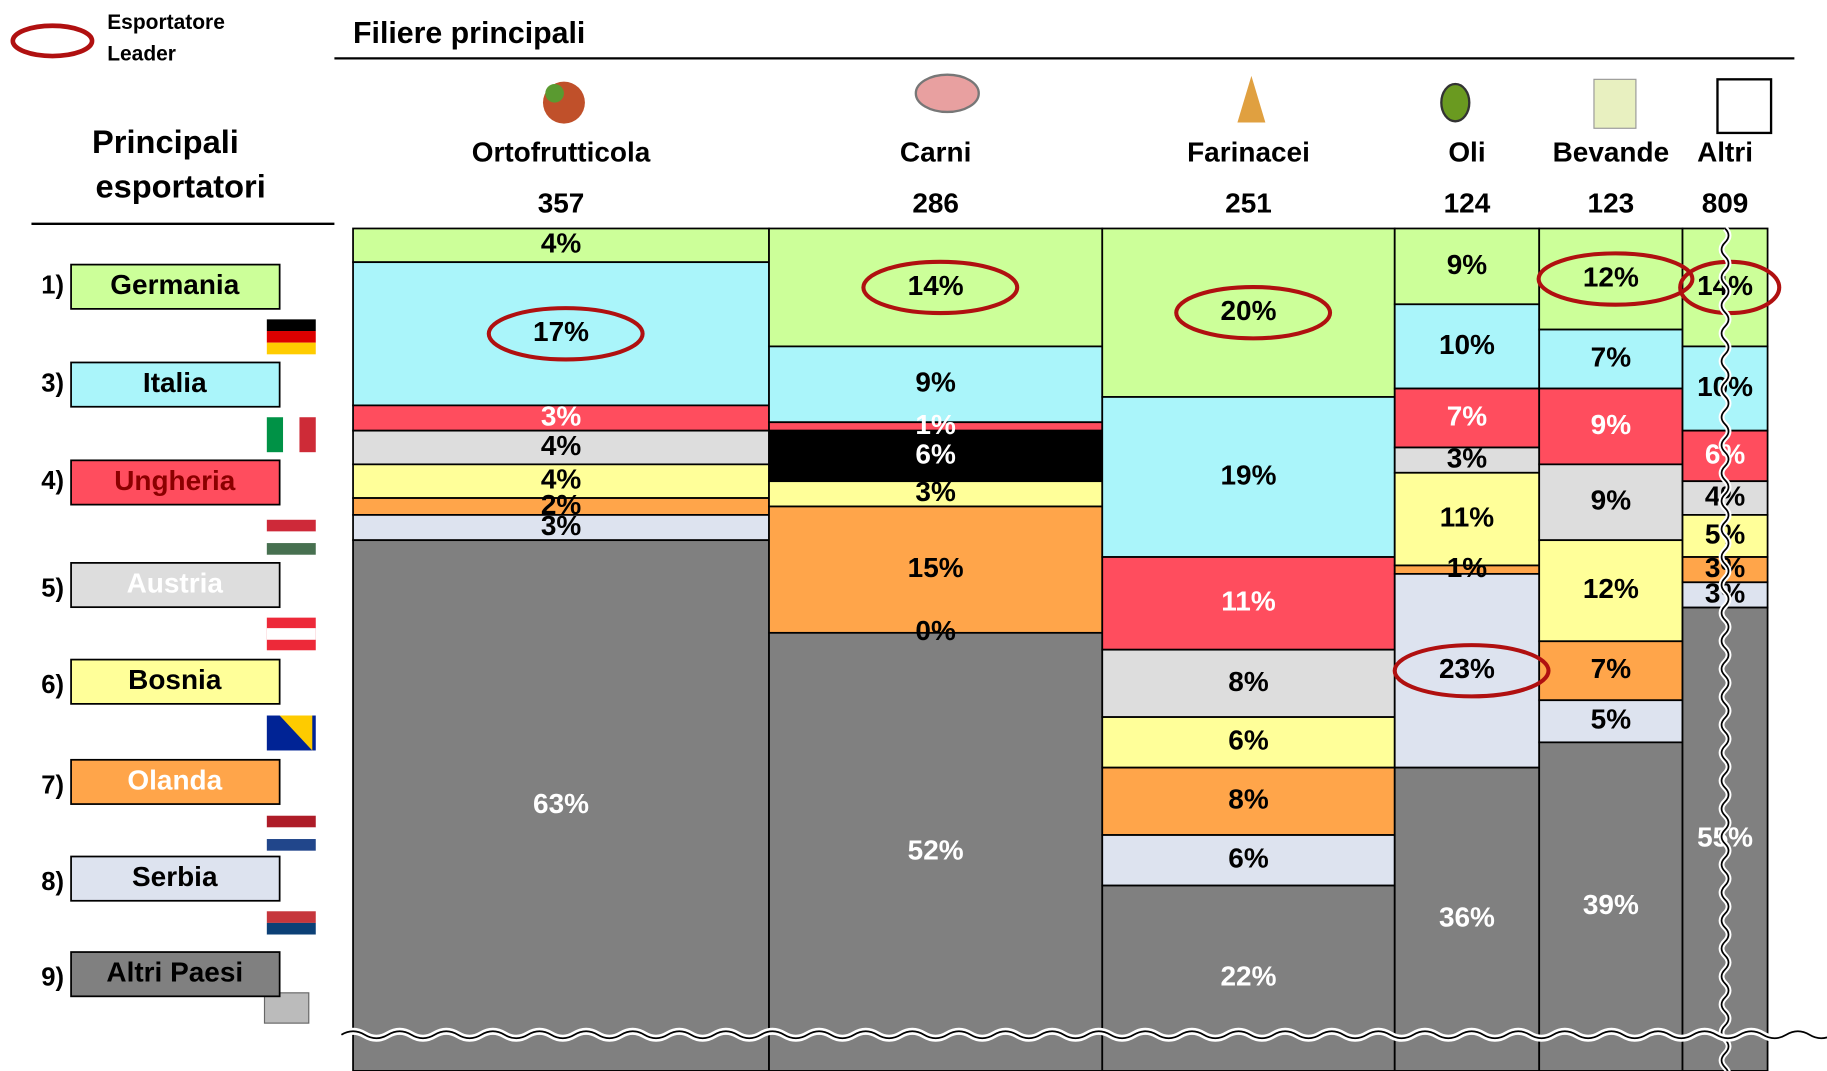 The width and height of the screenshot is (1827, 1071). What do you see at coordinates (52, 286) in the screenshot?
I see `legend-rank: 1)` at bounding box center [52, 286].